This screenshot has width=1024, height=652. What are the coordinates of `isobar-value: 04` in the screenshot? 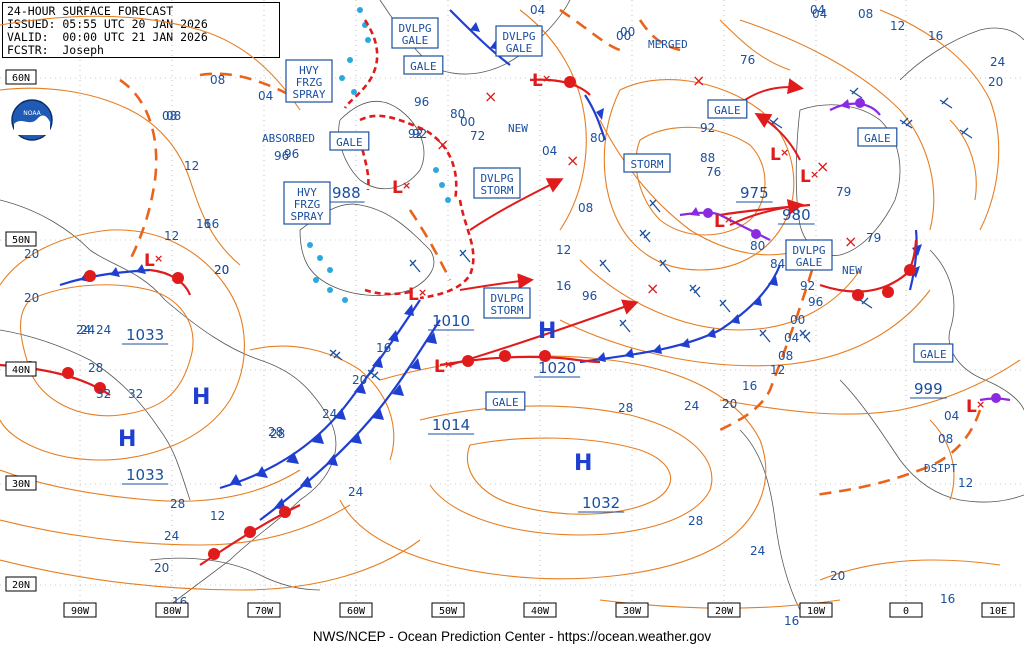 It's located at (549, 151).